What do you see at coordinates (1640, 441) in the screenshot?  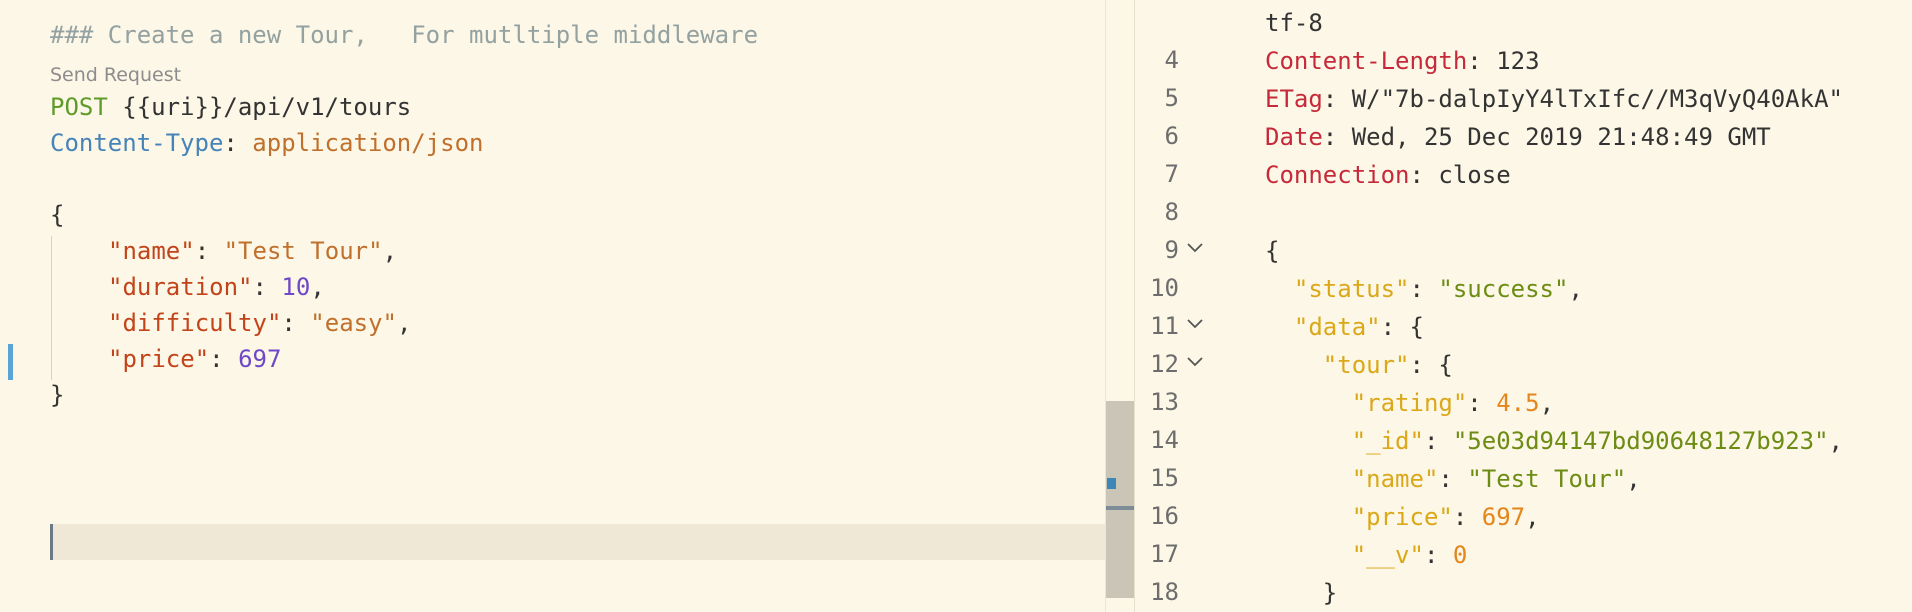 I see `response-token: "5e03d94147bd90648127b923"` at bounding box center [1640, 441].